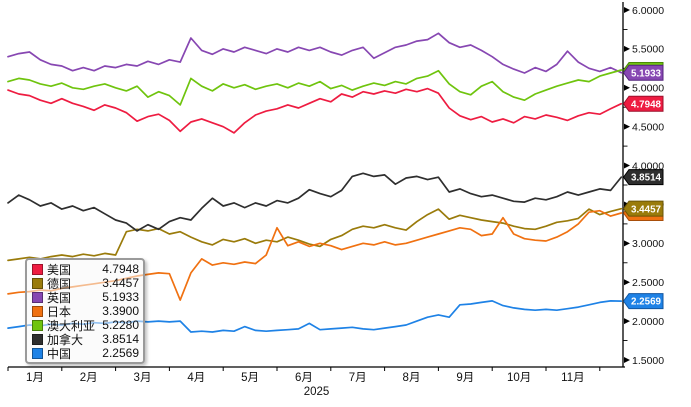 This screenshot has height=407, width=691. I want to click on x-axis-year-label: 2025, so click(317, 392).